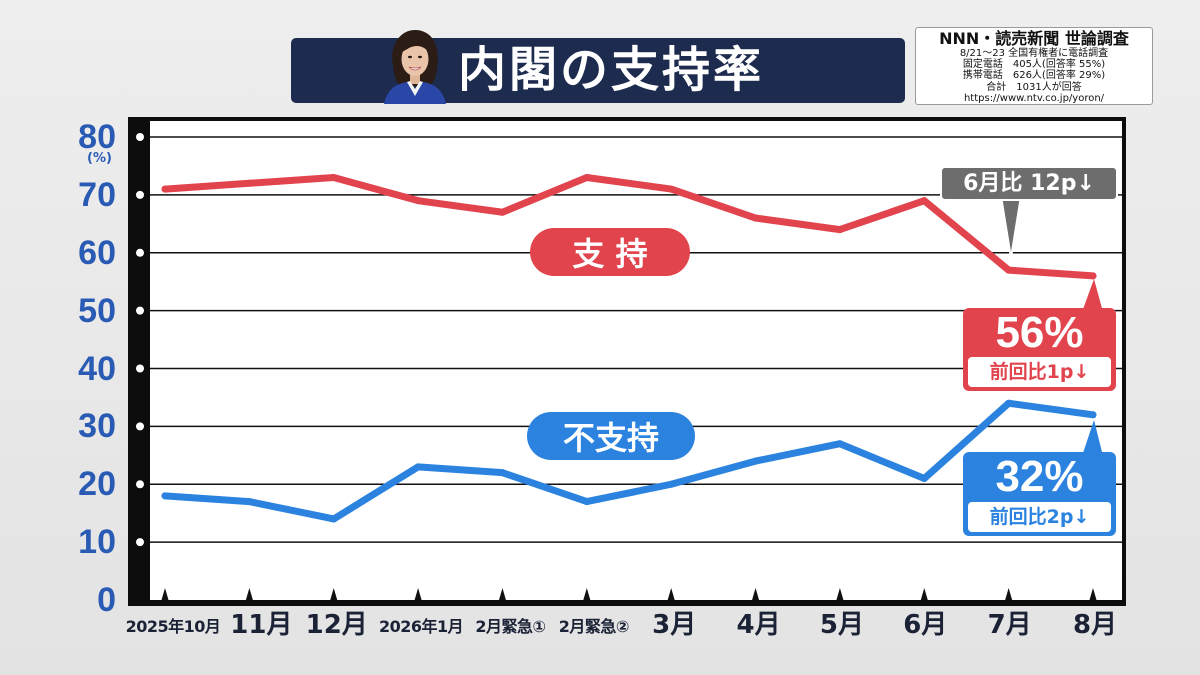 The image size is (1200, 675). I want to click on y-tick-label: 50, so click(97, 310).